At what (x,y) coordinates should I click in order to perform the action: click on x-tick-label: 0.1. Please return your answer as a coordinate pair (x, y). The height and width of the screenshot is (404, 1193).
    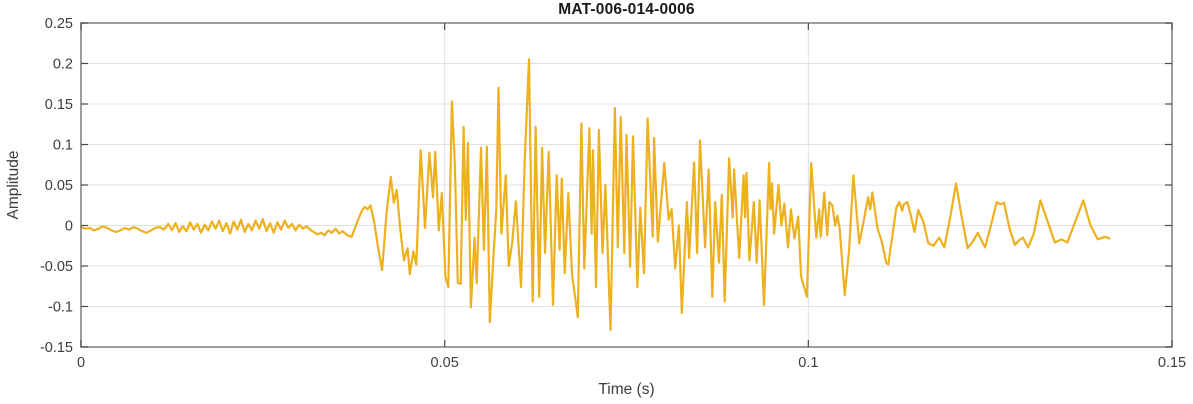
    Looking at the image, I should click on (808, 363).